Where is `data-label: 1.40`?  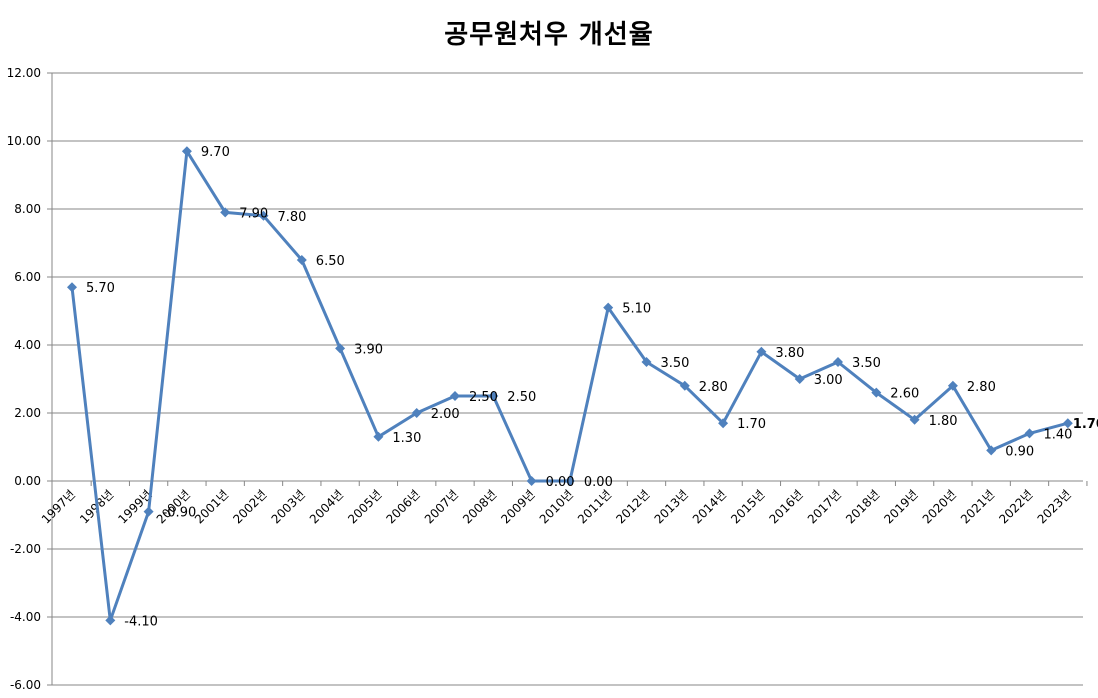
data-label: 1.40 is located at coordinates (1058, 434).